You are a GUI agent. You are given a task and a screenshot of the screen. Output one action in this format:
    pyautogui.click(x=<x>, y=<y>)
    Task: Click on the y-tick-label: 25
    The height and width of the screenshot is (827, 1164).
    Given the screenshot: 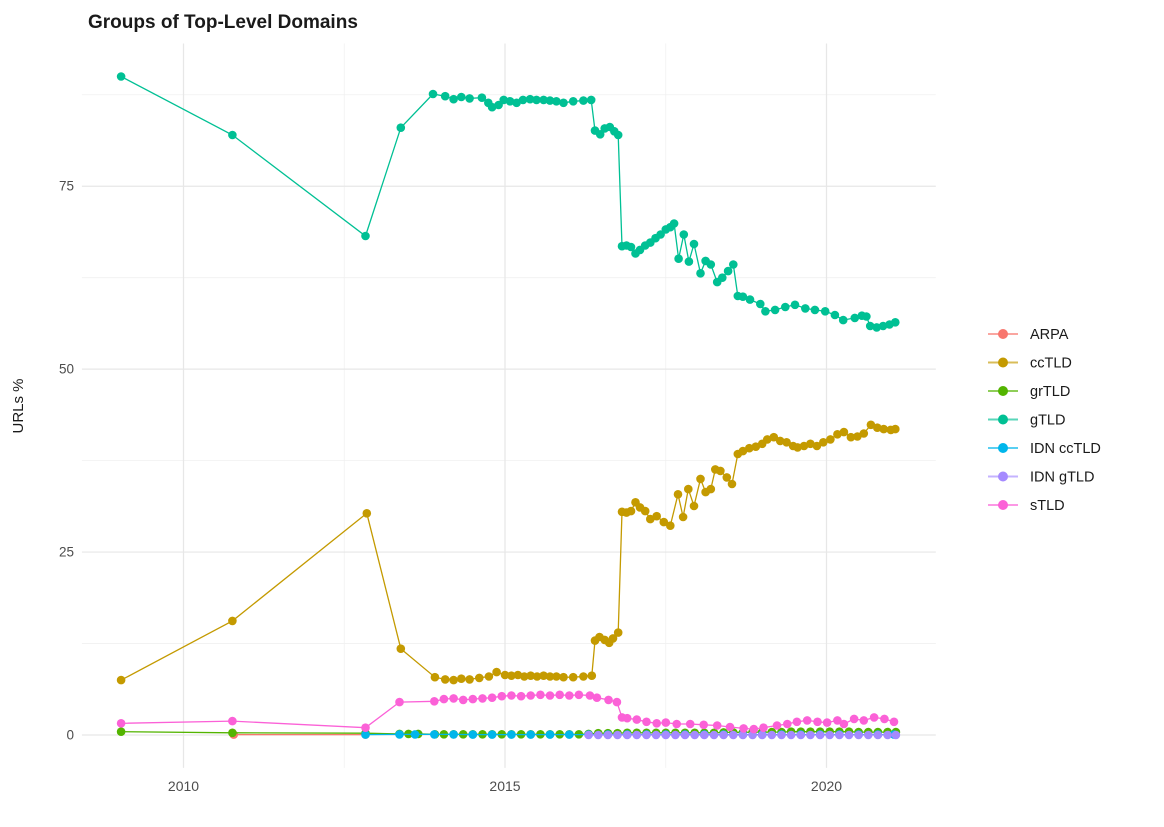 What is the action you would take?
    pyautogui.click(x=66, y=552)
    